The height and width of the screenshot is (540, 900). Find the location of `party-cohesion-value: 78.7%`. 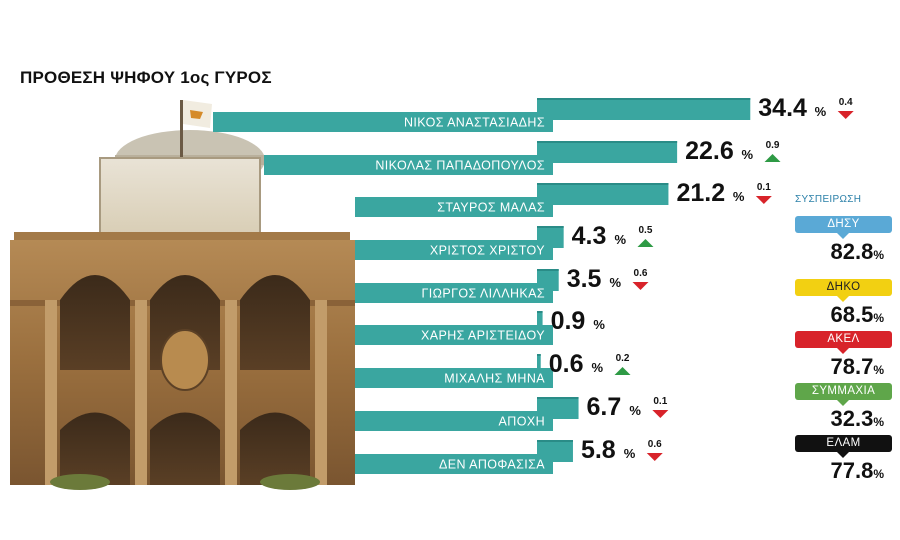

party-cohesion-value: 78.7% is located at coordinates (857, 366).